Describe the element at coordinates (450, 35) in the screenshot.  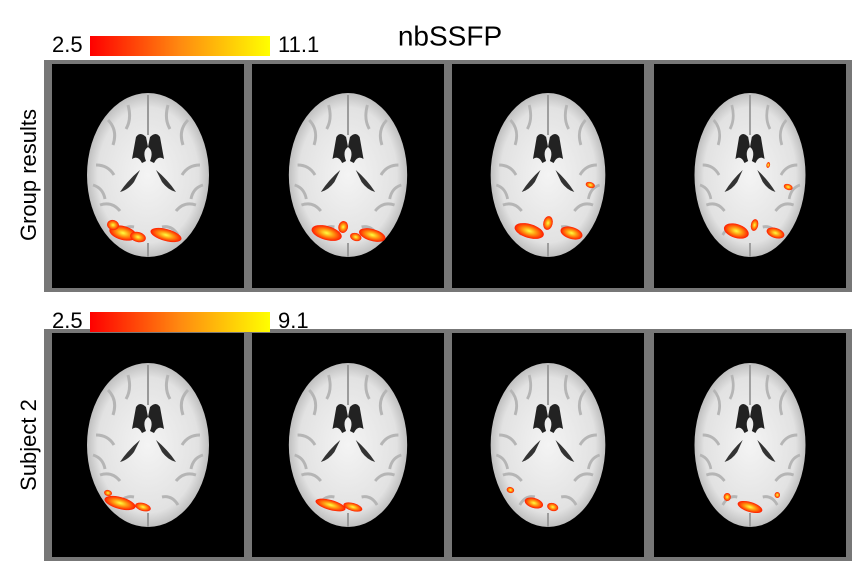
I see `title: nbSSFP` at that location.